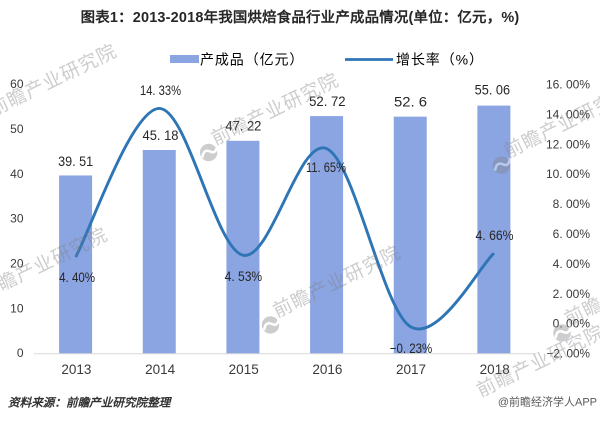 The width and height of the screenshot is (600, 425). What do you see at coordinates (327, 369) in the screenshot?
I see `svg-text: 2016` at bounding box center [327, 369].